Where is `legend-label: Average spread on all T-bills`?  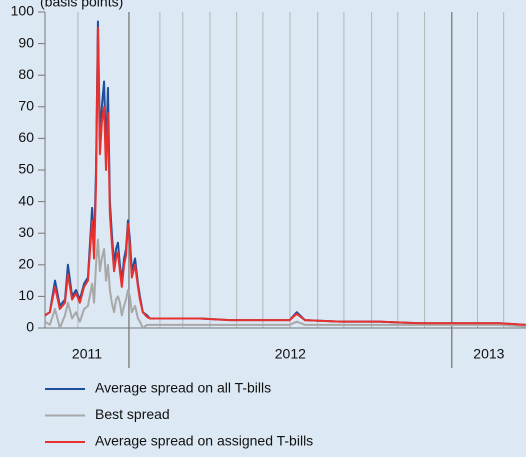 legend-label: Average spread on all T-bills is located at coordinates (183, 388).